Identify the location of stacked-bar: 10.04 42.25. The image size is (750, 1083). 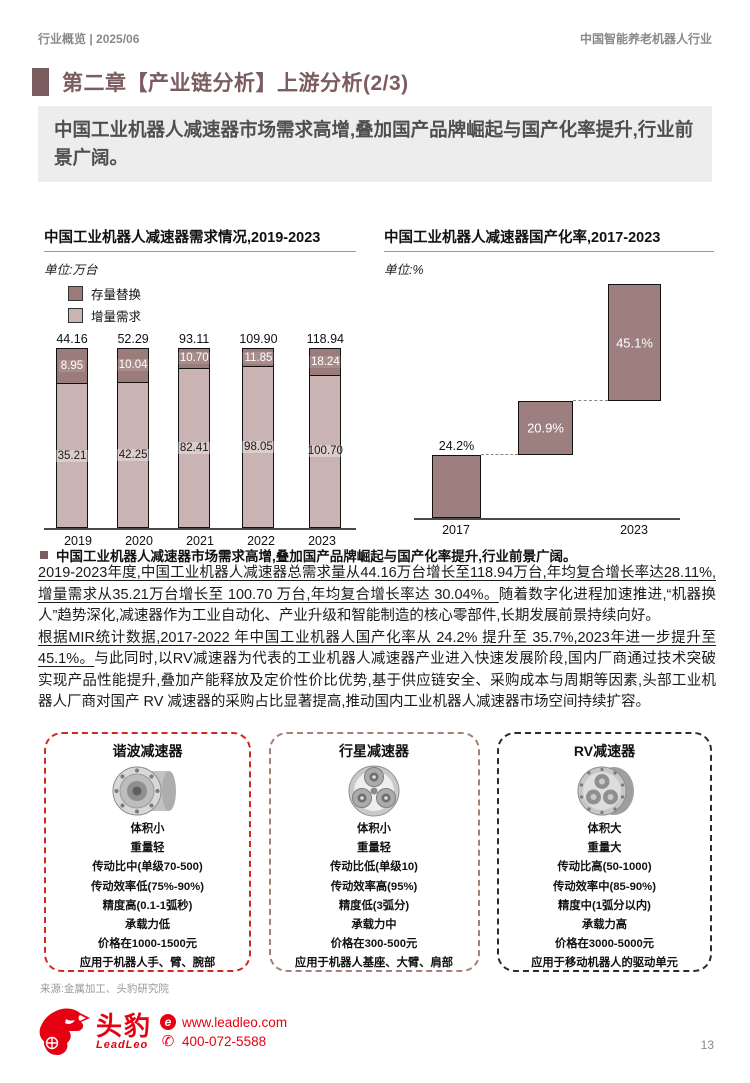
(133, 438).